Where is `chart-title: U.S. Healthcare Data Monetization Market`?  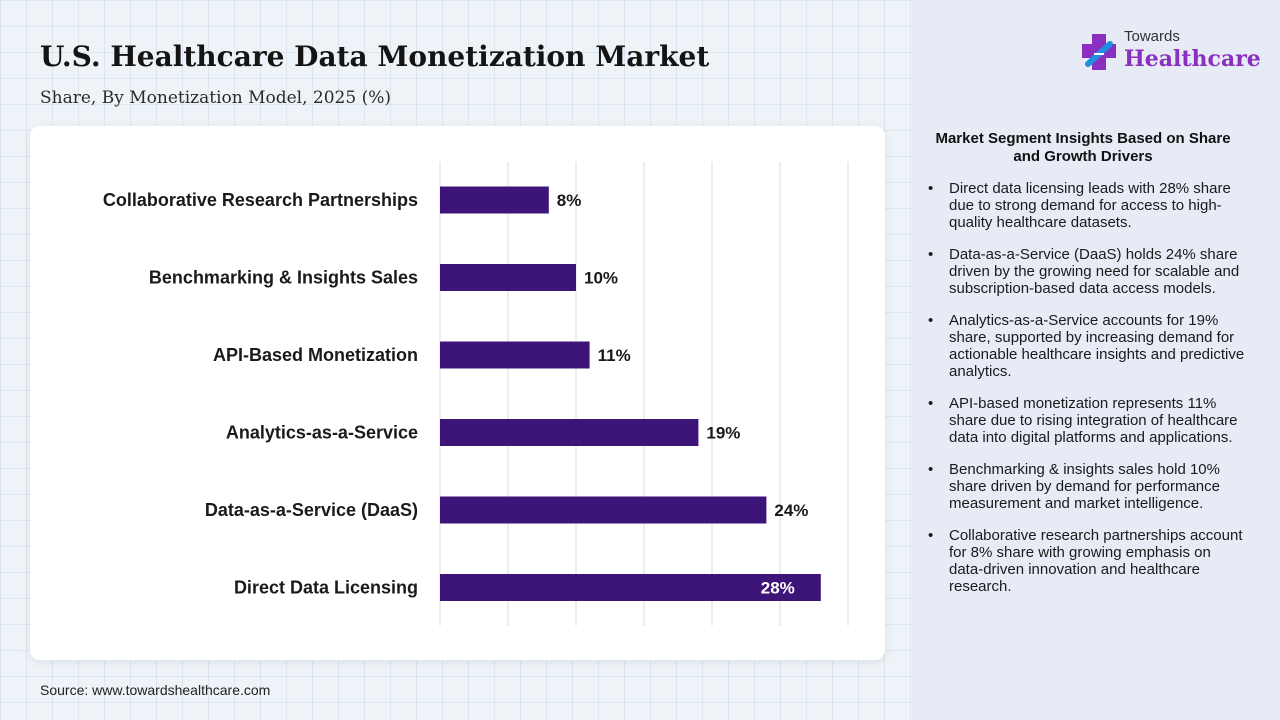
chart-title: U.S. Healthcare Data Monetization Market is located at coordinates (375, 56).